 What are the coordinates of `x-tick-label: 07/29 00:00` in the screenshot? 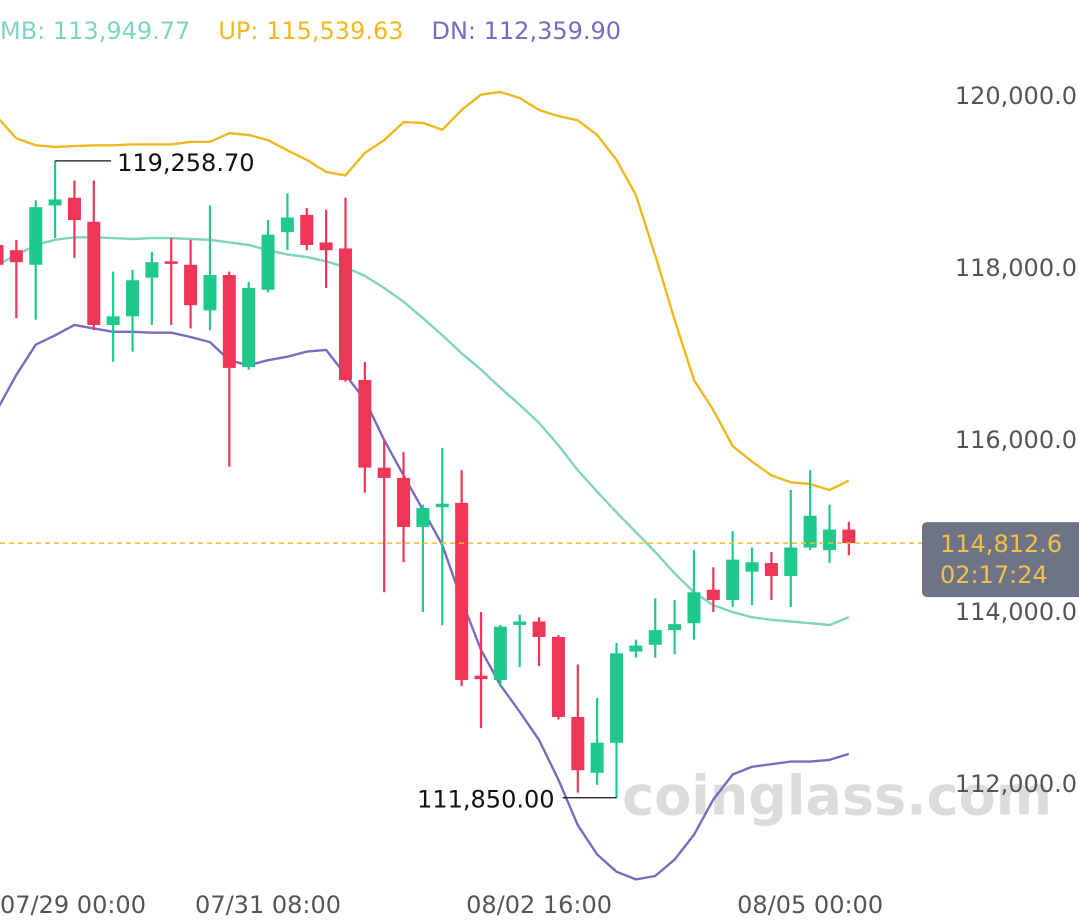 It's located at (73, 905).